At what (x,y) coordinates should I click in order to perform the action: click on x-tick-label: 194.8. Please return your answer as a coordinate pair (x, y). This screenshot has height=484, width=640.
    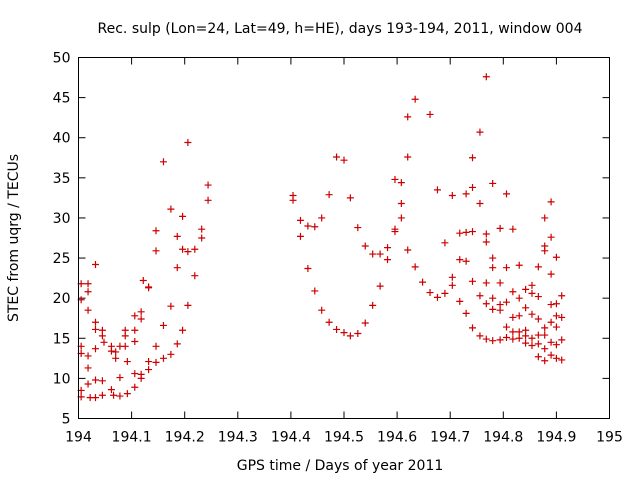
    Looking at the image, I should click on (503, 438).